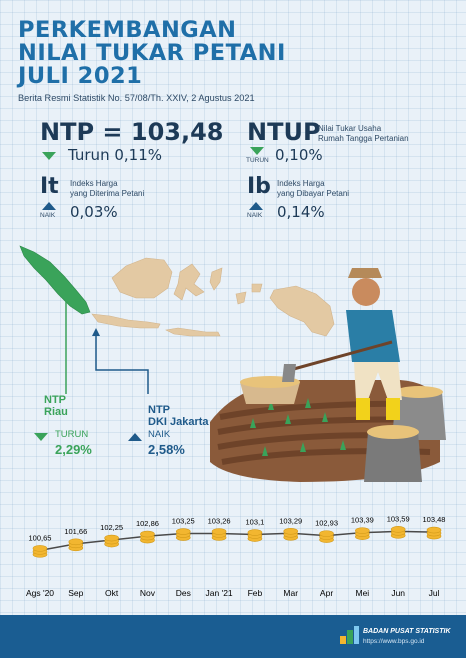  What do you see at coordinates (183, 593) in the screenshot?
I see `x-tick-label: Des` at bounding box center [183, 593].